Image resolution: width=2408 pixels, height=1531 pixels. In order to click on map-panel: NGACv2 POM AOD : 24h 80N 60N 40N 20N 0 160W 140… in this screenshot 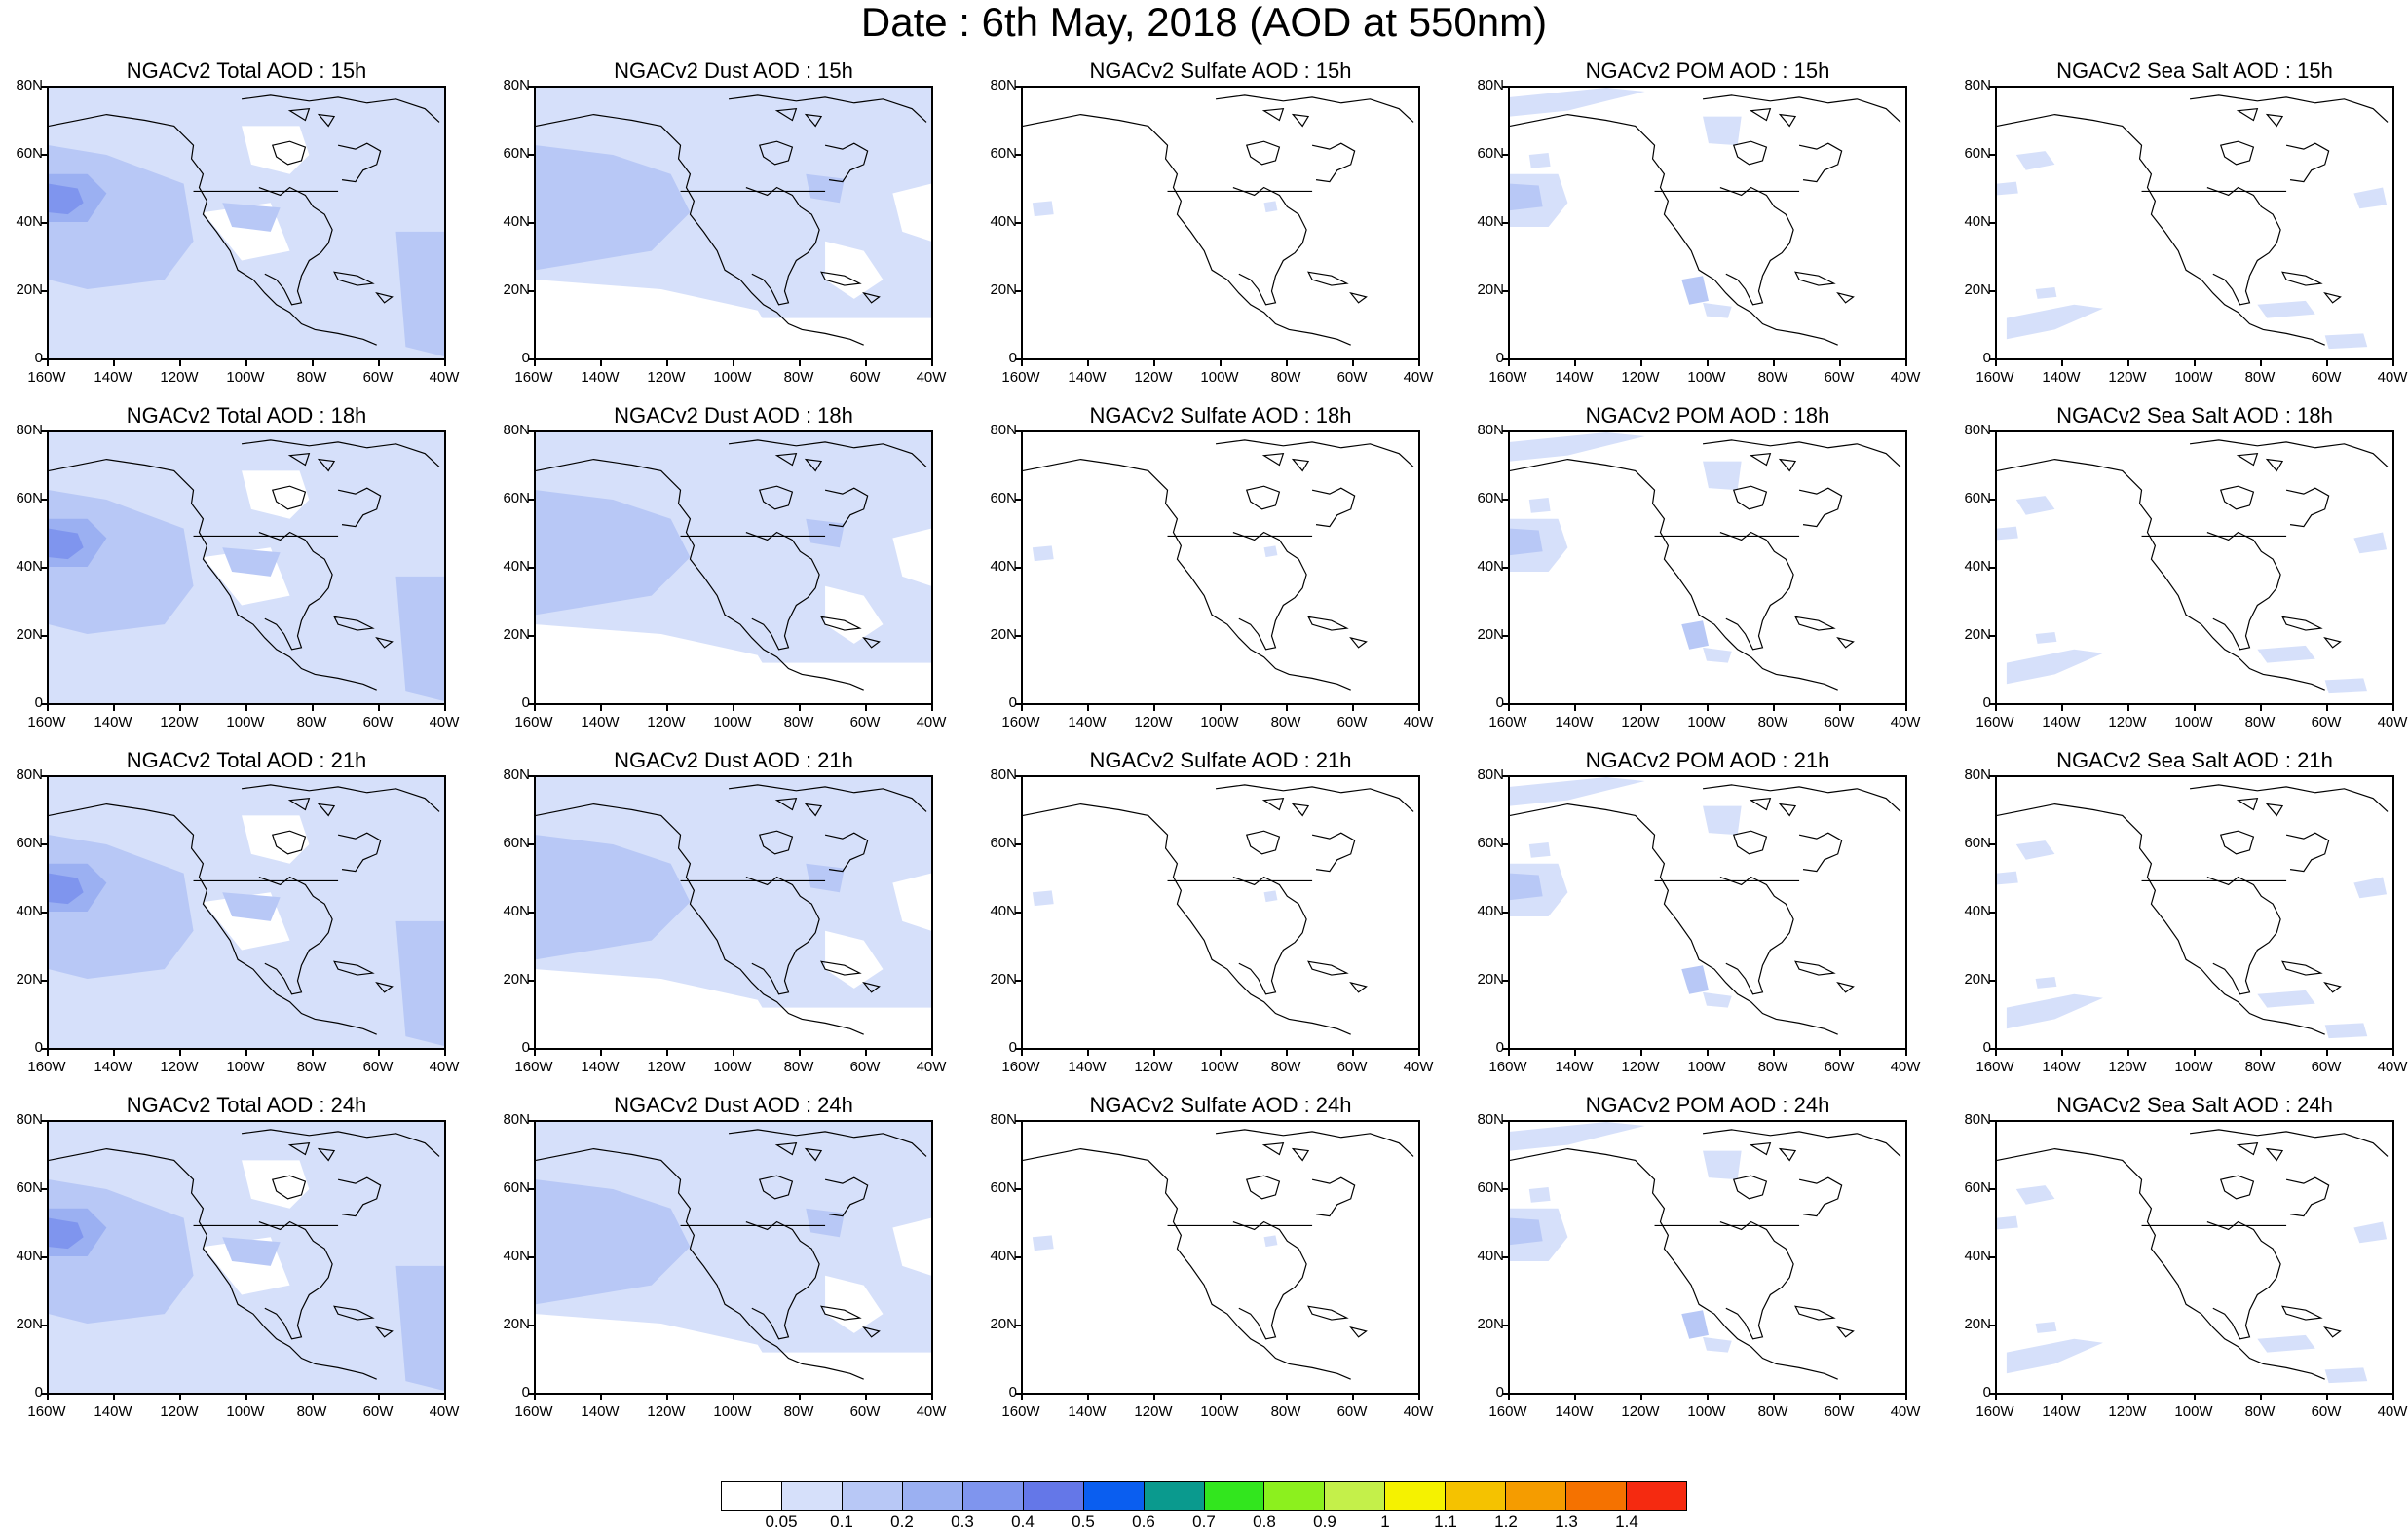, I will do `click(1699, 1257)`.